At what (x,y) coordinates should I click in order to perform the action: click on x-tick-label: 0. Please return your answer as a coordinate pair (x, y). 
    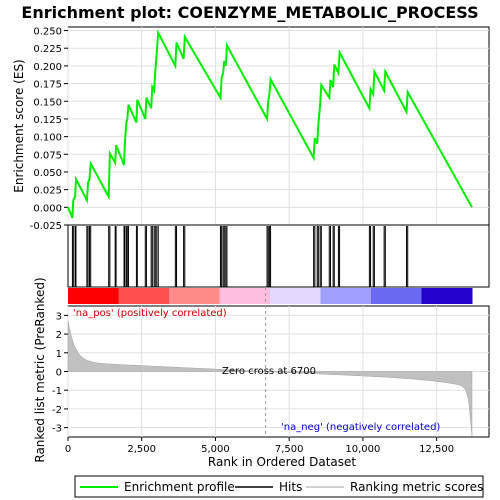
    Looking at the image, I should click on (68, 449).